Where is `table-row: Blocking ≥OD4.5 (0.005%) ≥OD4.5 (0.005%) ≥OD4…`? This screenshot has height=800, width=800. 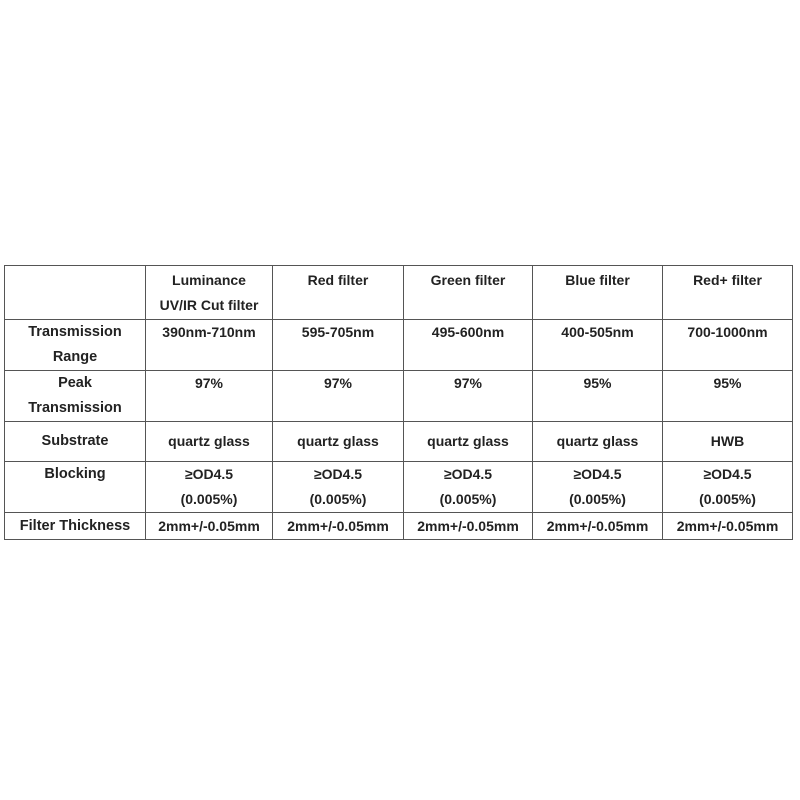 table-row: Blocking ≥OD4.5 (0.005%) ≥OD4.5 (0.005%) ≥OD4… is located at coordinates (398, 487).